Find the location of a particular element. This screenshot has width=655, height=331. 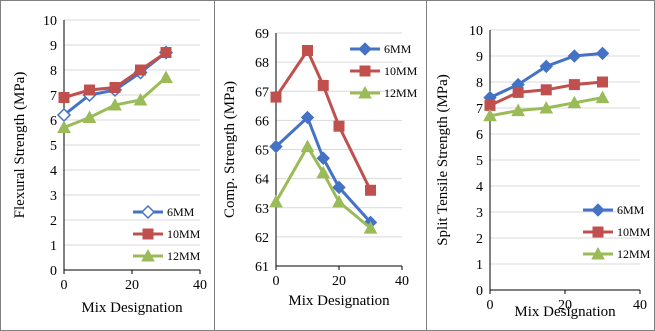

y-tick-label: 65 is located at coordinates (262, 151).